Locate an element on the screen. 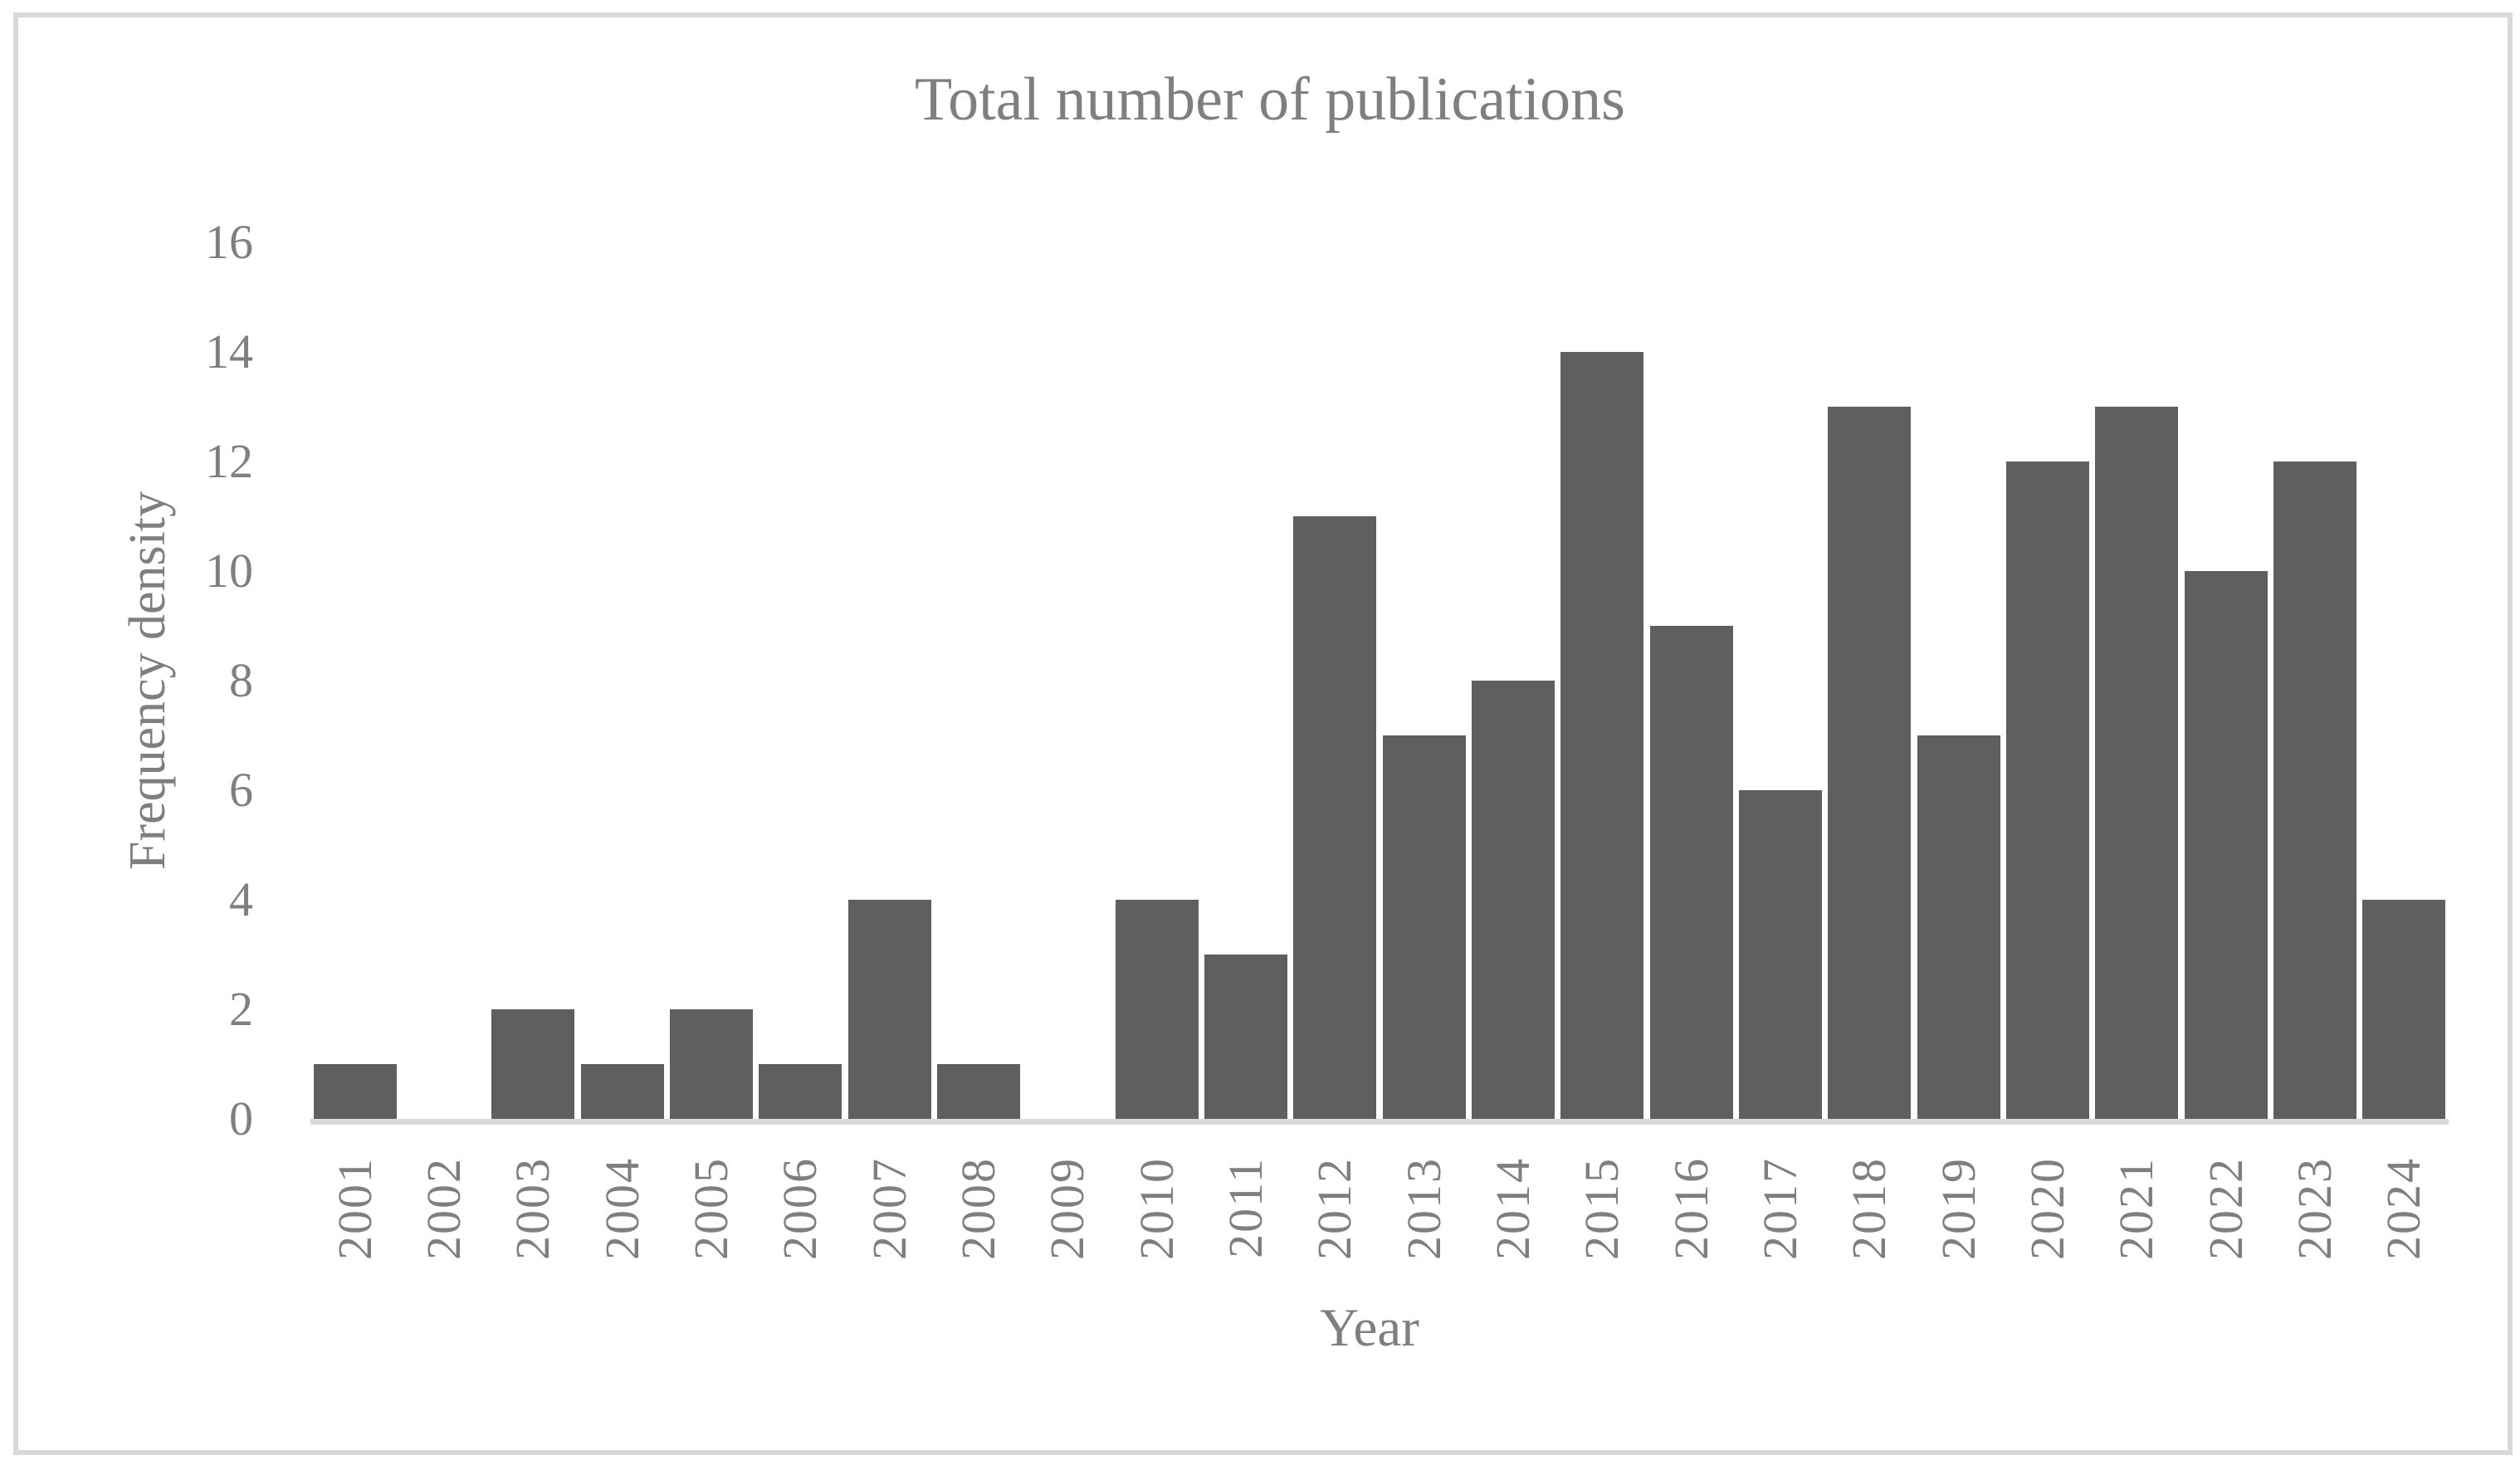  bar-2023 is located at coordinates (2314, 790).